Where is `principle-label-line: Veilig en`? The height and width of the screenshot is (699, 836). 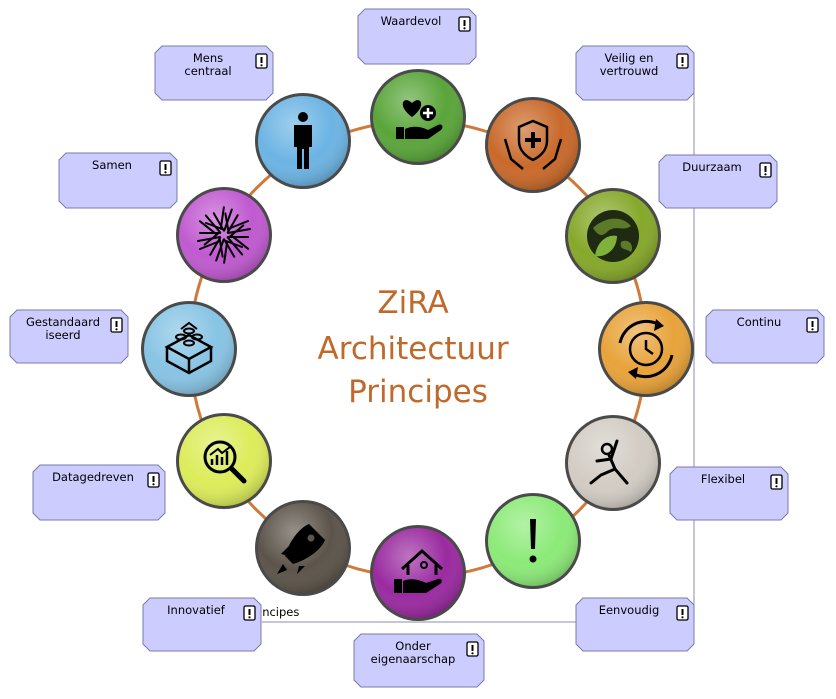 principle-label-line: Veilig en is located at coordinates (629, 58).